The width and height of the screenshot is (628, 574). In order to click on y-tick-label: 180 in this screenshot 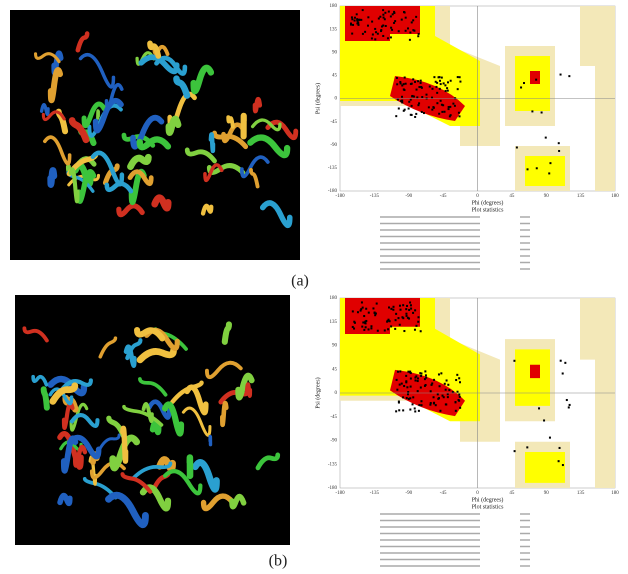, I will do `click(334, 298)`.